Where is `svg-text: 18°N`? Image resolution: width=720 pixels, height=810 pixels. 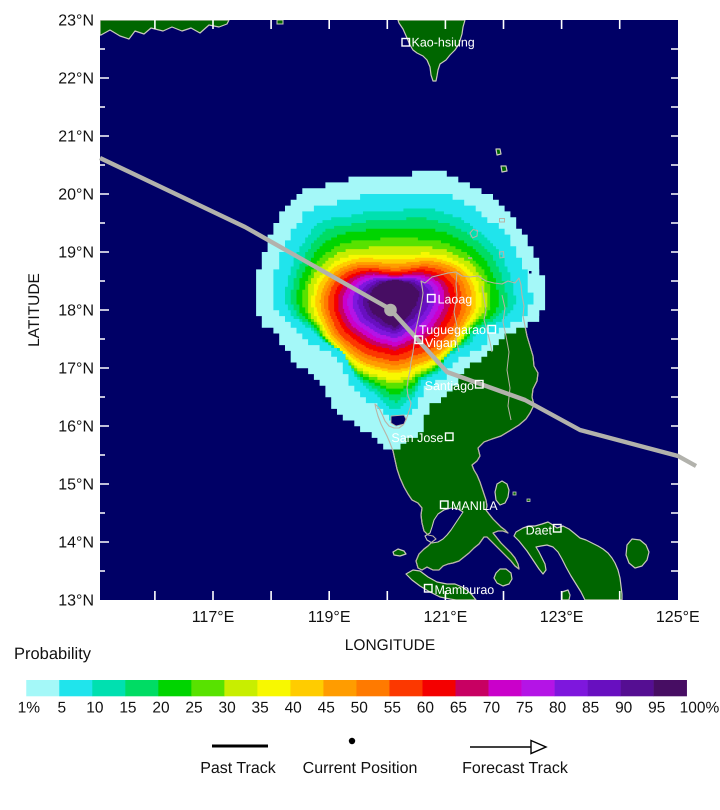
svg-text: 18°N is located at coordinates (76, 311).